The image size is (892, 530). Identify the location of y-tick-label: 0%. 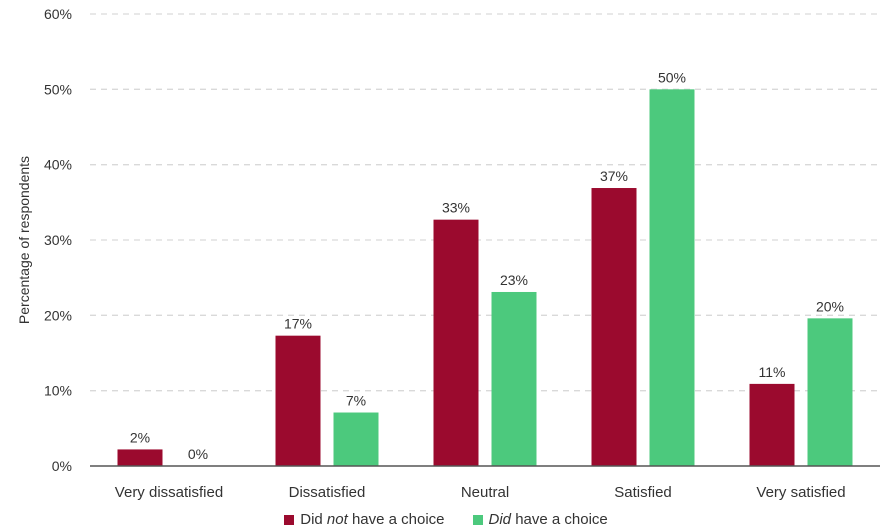
(62, 466).